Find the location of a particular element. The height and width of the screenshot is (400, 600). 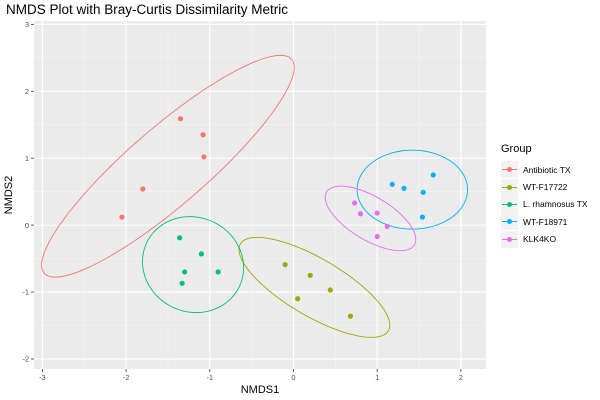

y-axis-title: NMDS2 is located at coordinates (9, 195).